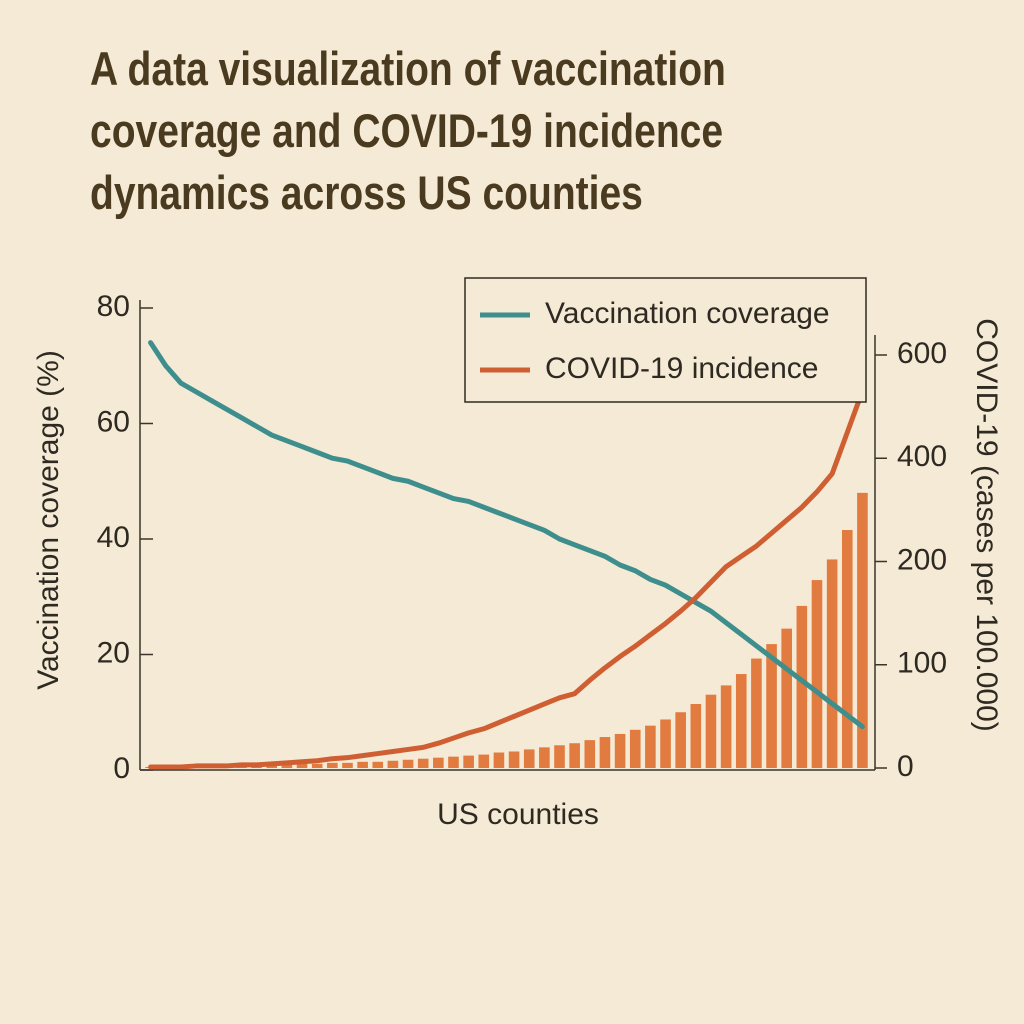  What do you see at coordinates (48, 520) in the screenshot?
I see `y-axis-label: Vaccination coverage (%)` at bounding box center [48, 520].